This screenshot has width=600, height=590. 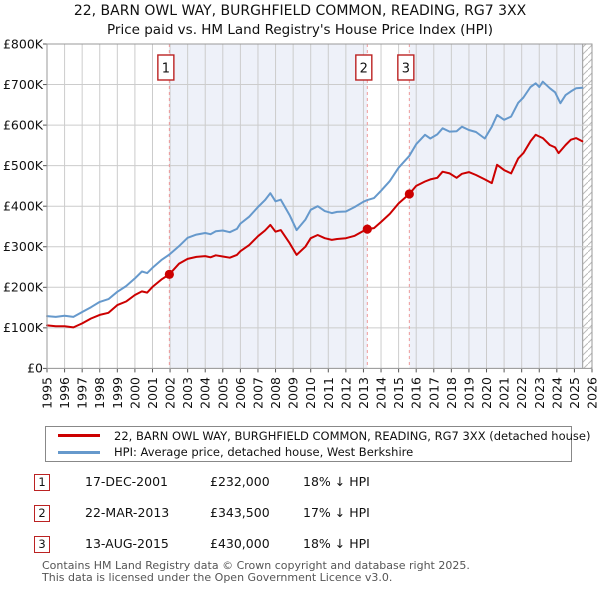 I want to click on x-axis-year-label: 2009, so click(x=293, y=393).